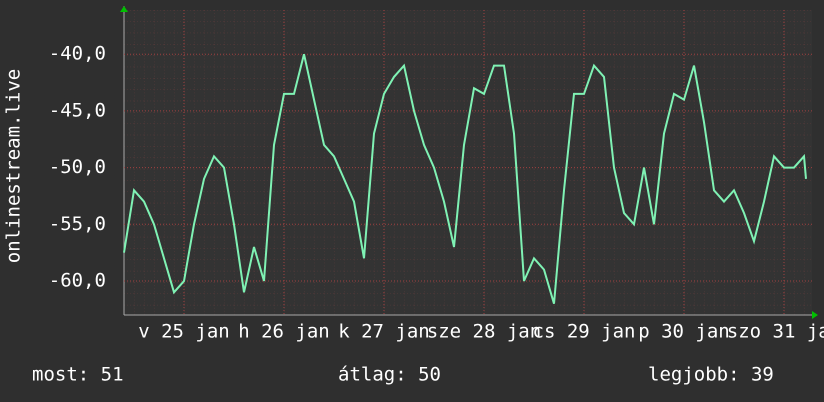 Image resolution: width=824 pixels, height=402 pixels. I want to click on y-tick-label: -55,0, so click(77, 224).